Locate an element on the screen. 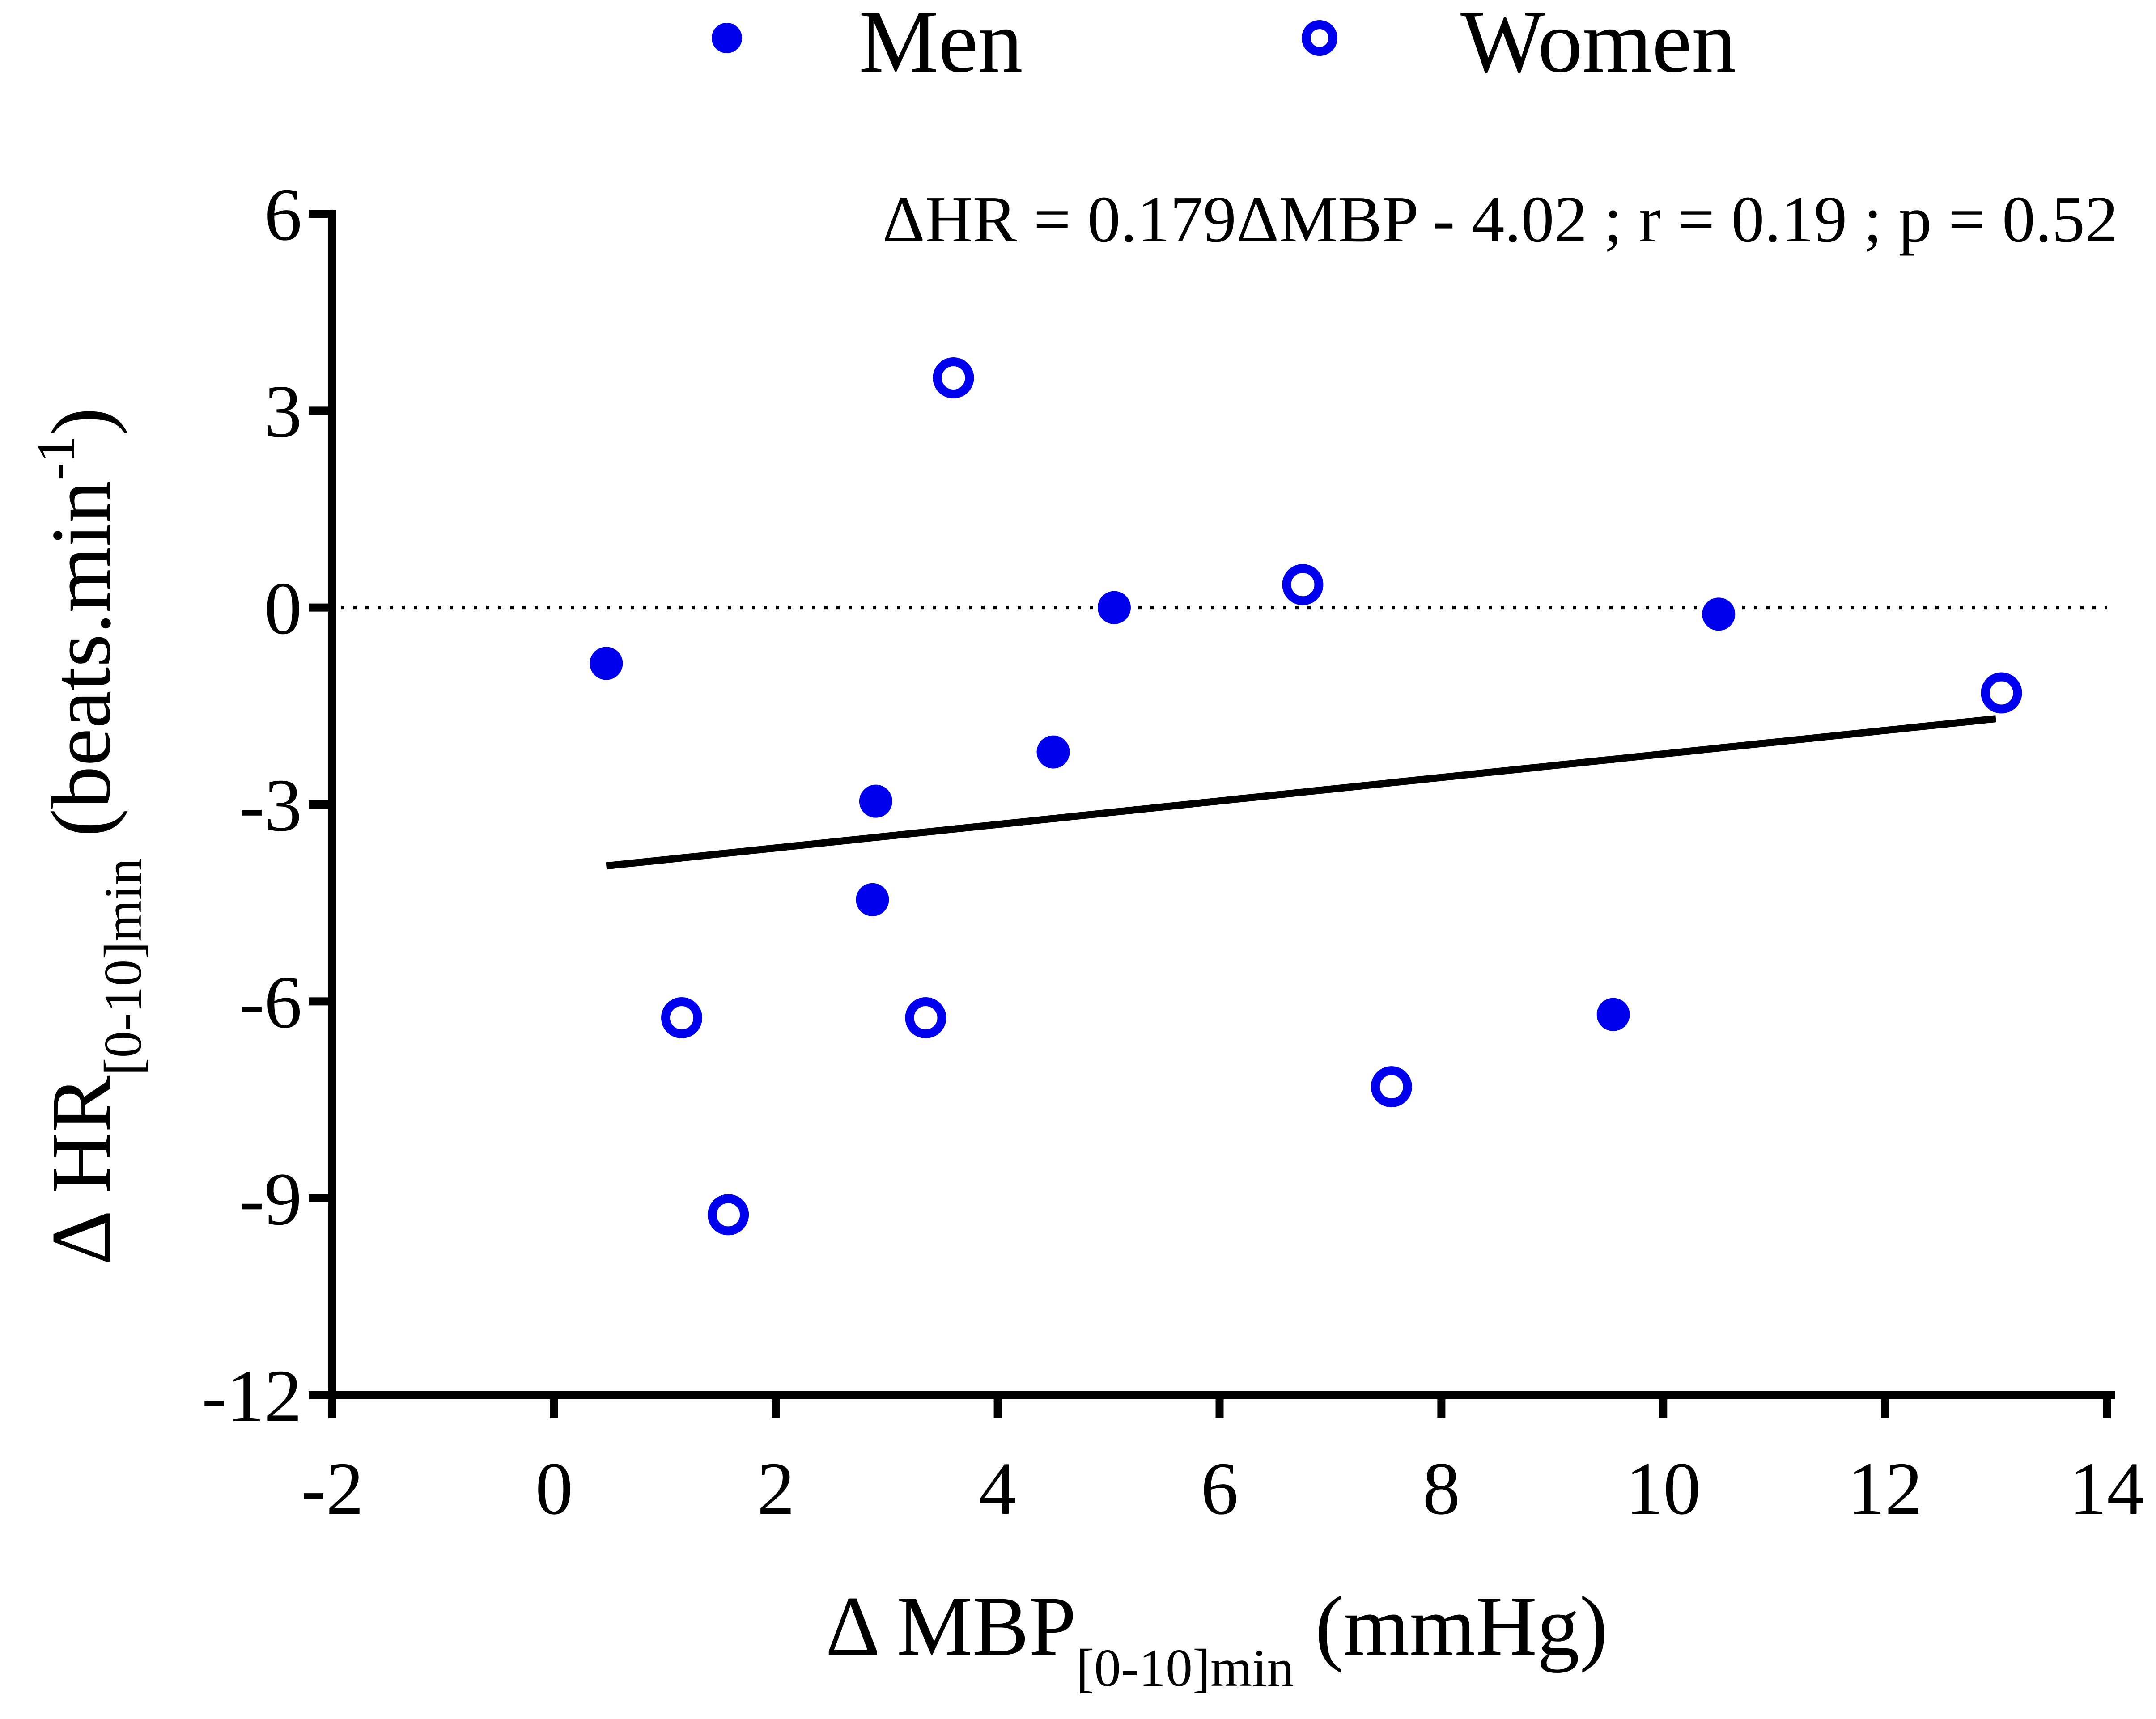 The image size is (2156, 1719). y-tick-label: -3 is located at coordinates (270, 805).